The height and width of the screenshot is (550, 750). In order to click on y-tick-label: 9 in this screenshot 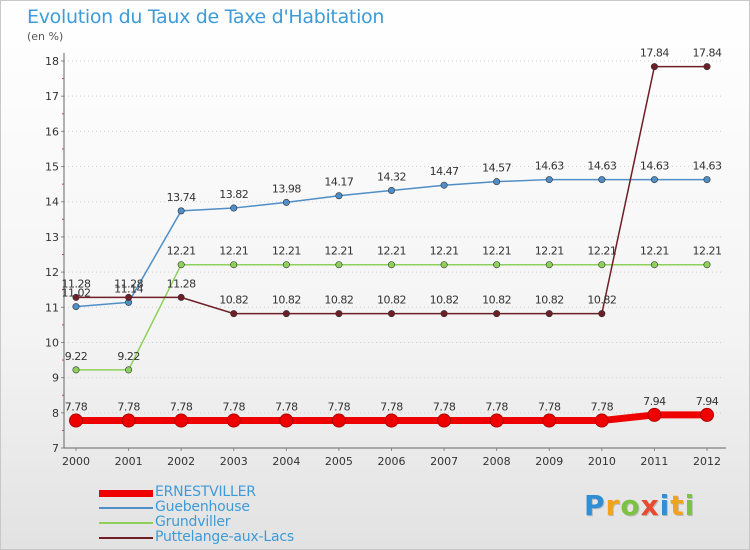, I will do `click(55, 378)`.